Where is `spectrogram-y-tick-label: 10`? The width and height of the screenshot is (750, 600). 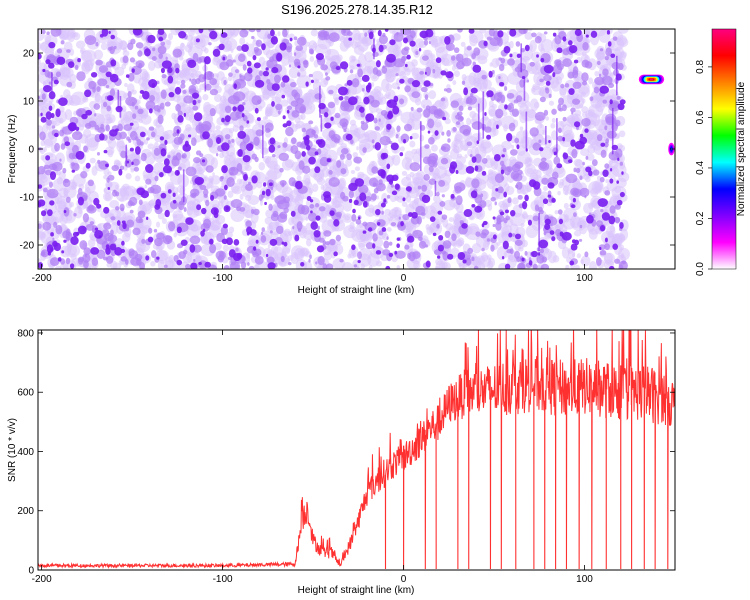 spectrogram-y-tick-label: 10 is located at coordinates (29, 102).